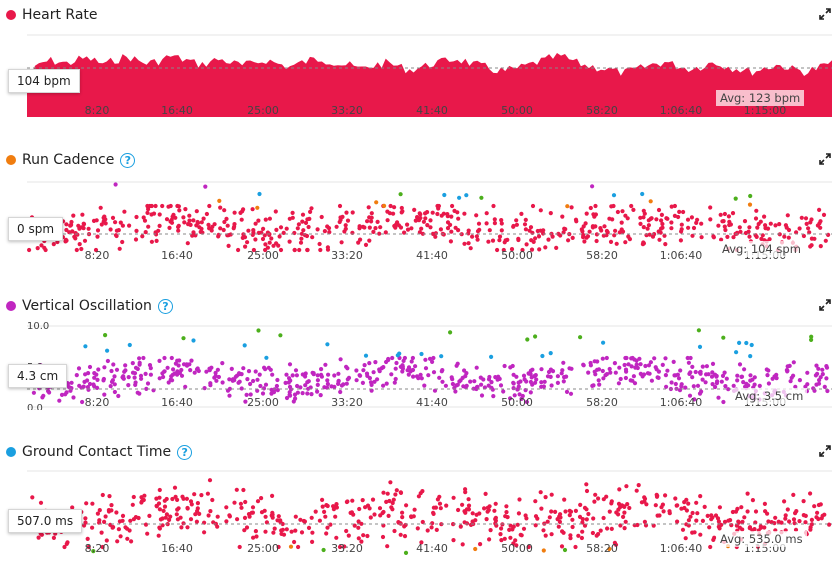  What do you see at coordinates (97, 110) in the screenshot?
I see `heart-rate-x-tick-label: 8:20` at bounding box center [97, 110].